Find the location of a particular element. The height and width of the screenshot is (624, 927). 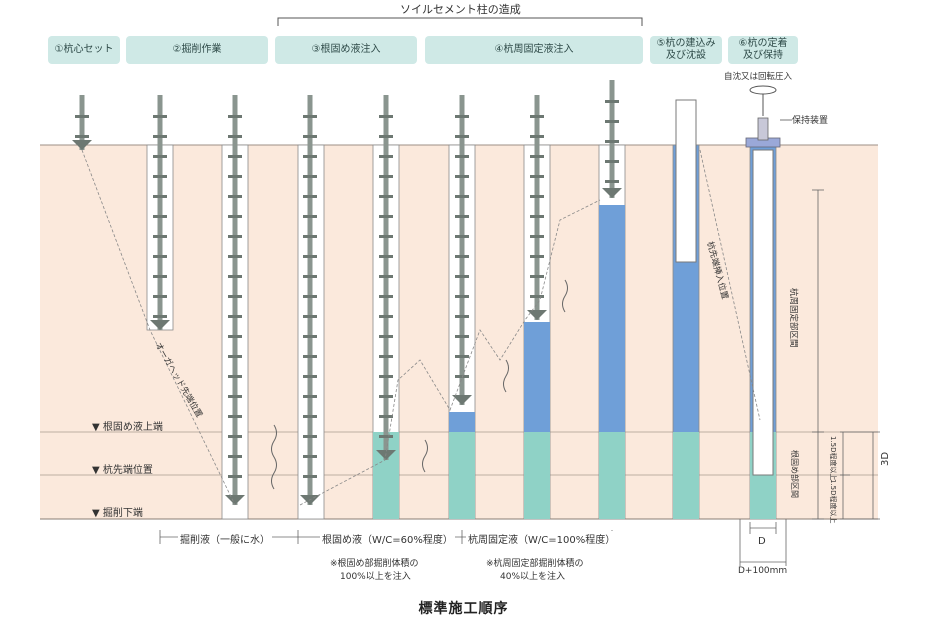

below-1-5d-label: 1.5D程度以上 is located at coordinates (833, 501).